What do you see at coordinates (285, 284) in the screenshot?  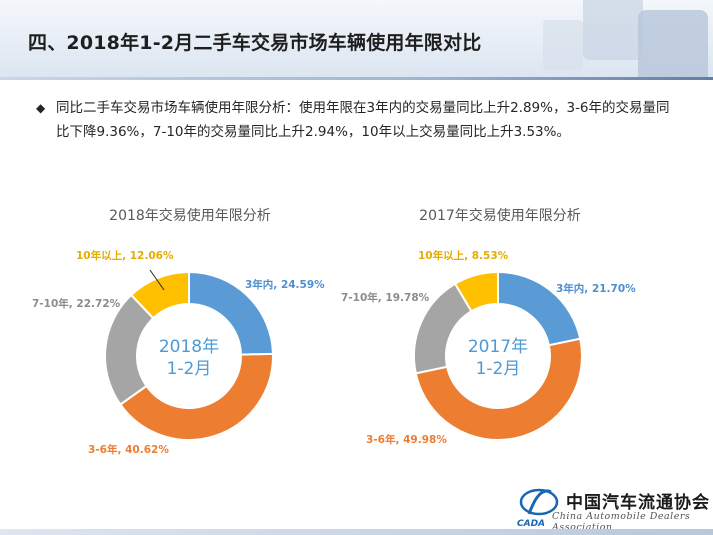 I see `slice-label-0-0: 3年内, 24.59%` at bounding box center [285, 284].